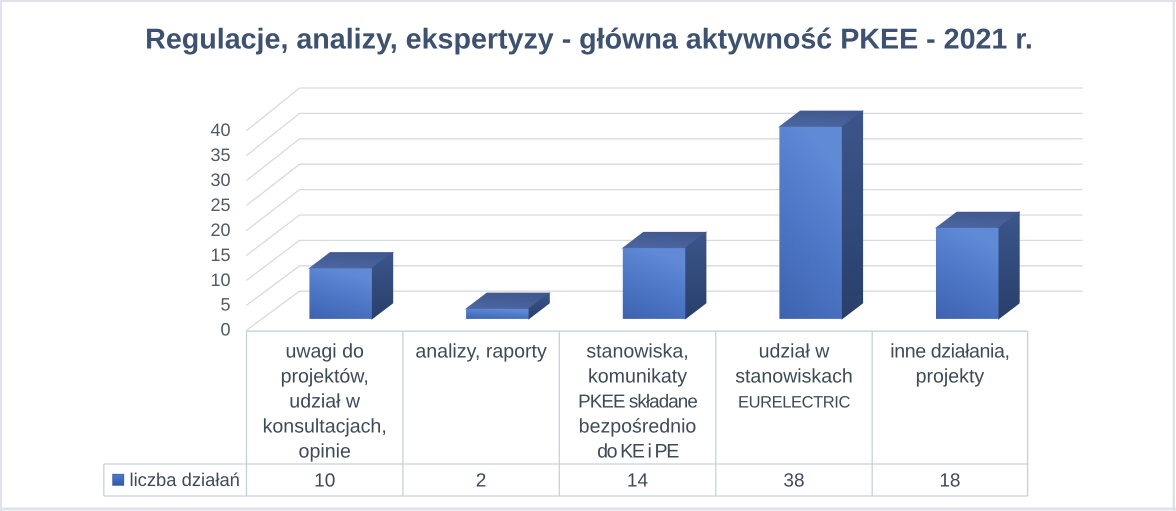  I want to click on svg-text: opinie, so click(325, 452).